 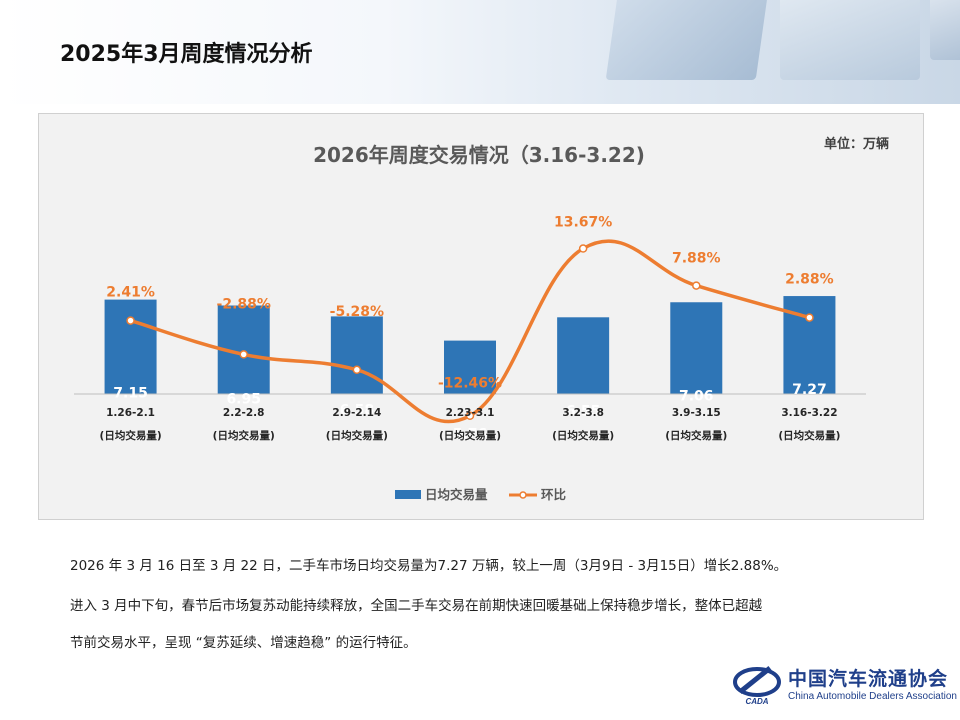 I want to click on x-tick-label: 3.16-3.22, so click(x=809, y=413).